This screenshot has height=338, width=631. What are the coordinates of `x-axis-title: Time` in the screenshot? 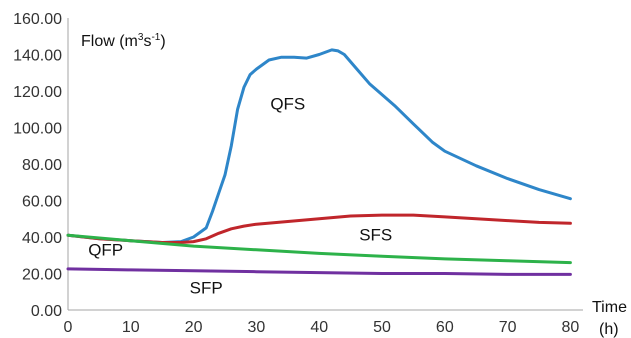 It's located at (609, 307).